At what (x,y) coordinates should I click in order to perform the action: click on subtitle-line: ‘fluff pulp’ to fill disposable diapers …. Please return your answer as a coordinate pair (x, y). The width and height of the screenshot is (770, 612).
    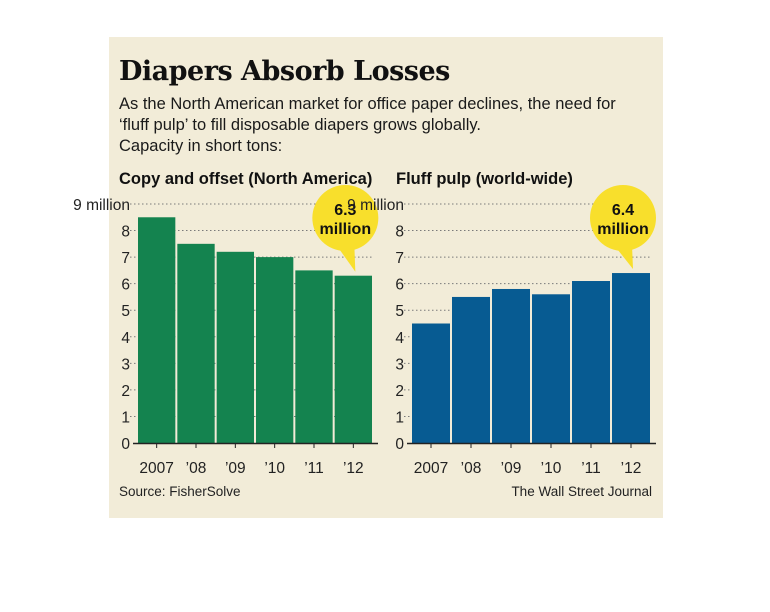
    Looking at the image, I should click on (300, 125).